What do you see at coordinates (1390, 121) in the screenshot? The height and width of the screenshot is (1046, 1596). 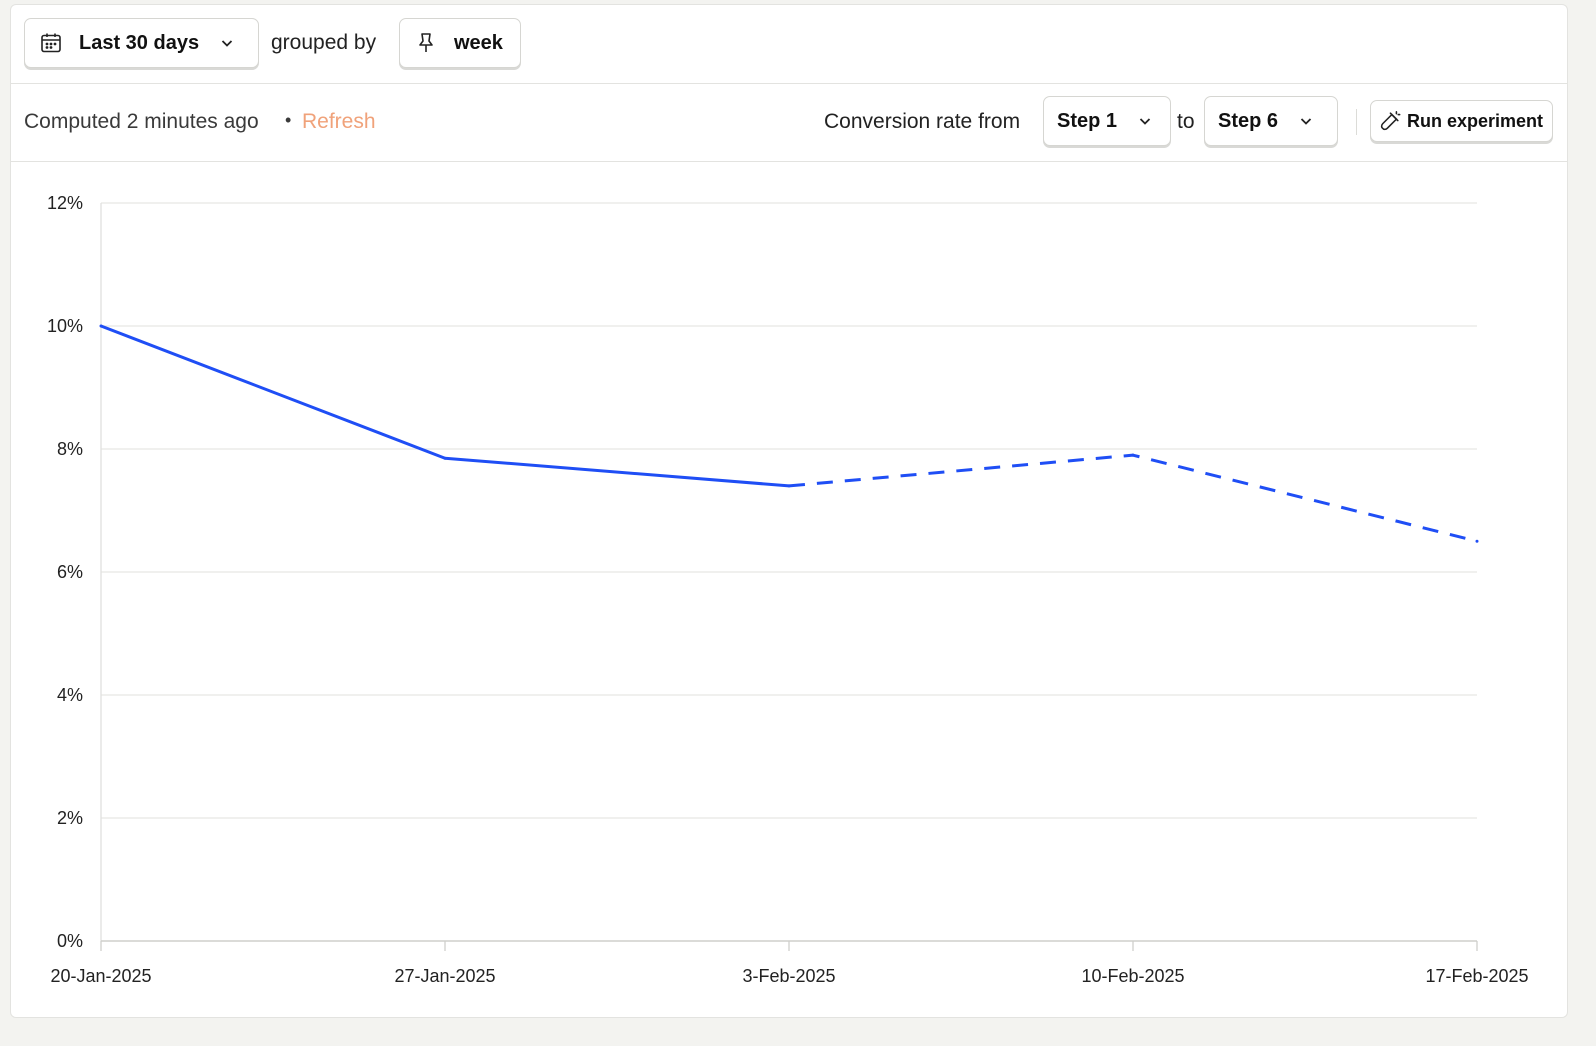 I see `flask-icon` at bounding box center [1390, 121].